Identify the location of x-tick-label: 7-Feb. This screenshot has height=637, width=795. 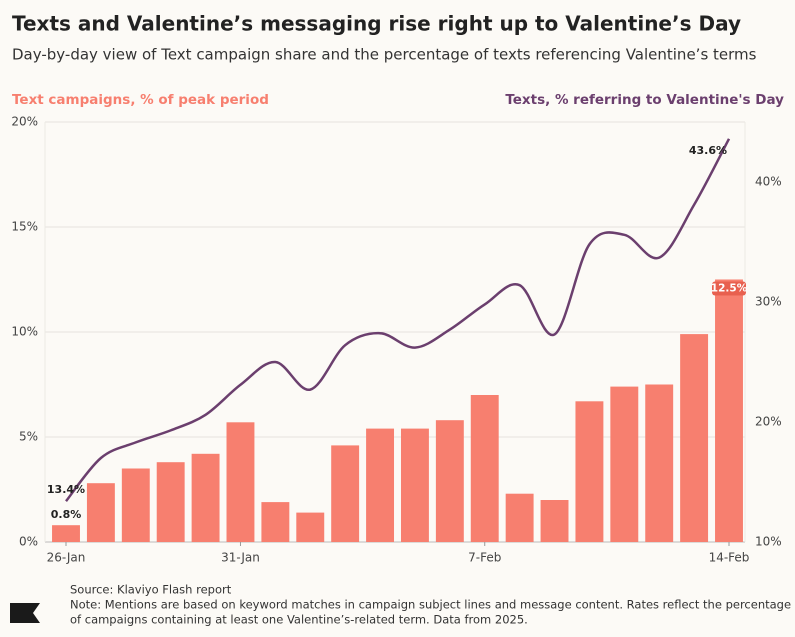
(484, 558).